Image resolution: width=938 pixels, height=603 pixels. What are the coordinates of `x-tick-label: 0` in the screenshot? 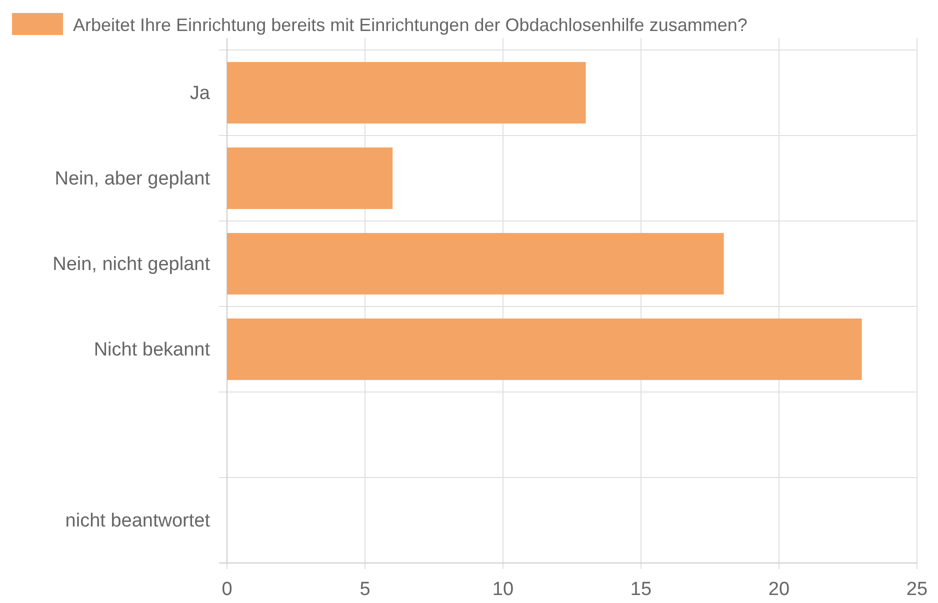 It's located at (227, 589).